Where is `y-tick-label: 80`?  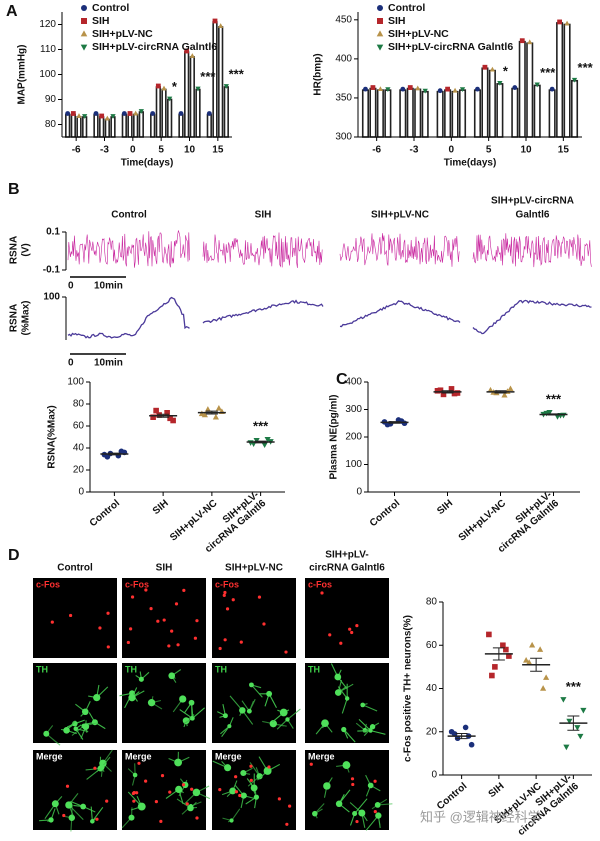
y-tick-label: 80 is located at coordinates (79, 404).